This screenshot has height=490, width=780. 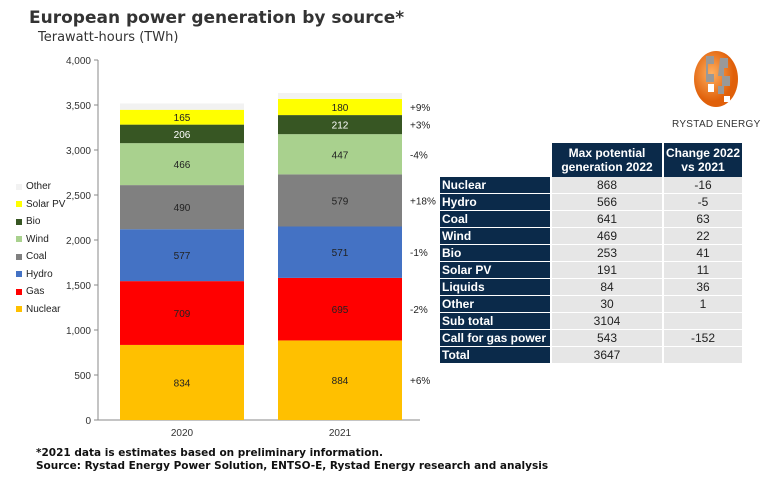 I want to click on change-label: +6%, so click(x=420, y=381).